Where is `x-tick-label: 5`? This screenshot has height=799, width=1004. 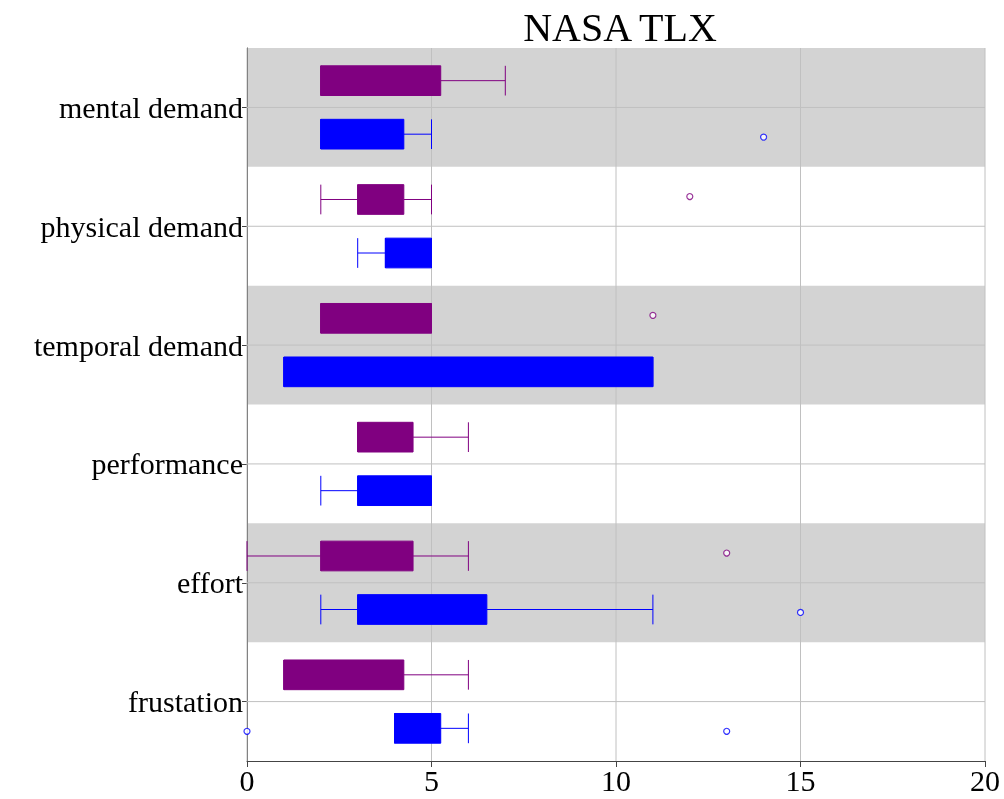 x-tick-label: 5 is located at coordinates (431, 780).